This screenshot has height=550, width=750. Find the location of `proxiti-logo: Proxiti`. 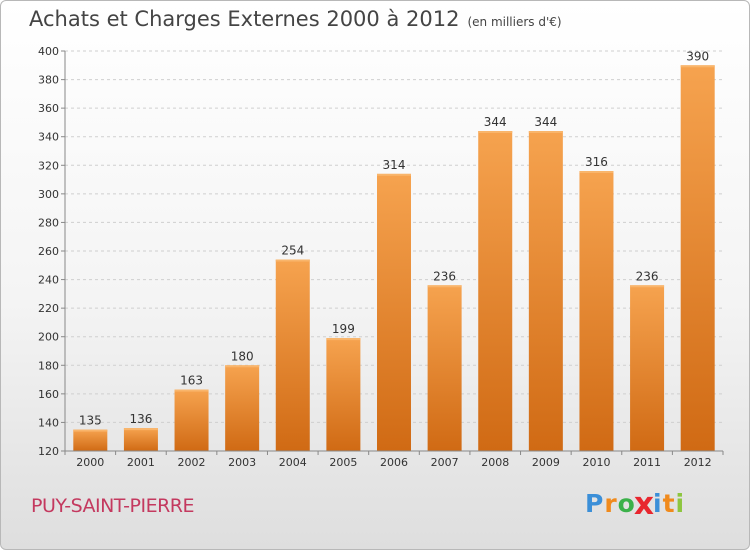

proxiti-logo: Proxiti is located at coordinates (635, 503).